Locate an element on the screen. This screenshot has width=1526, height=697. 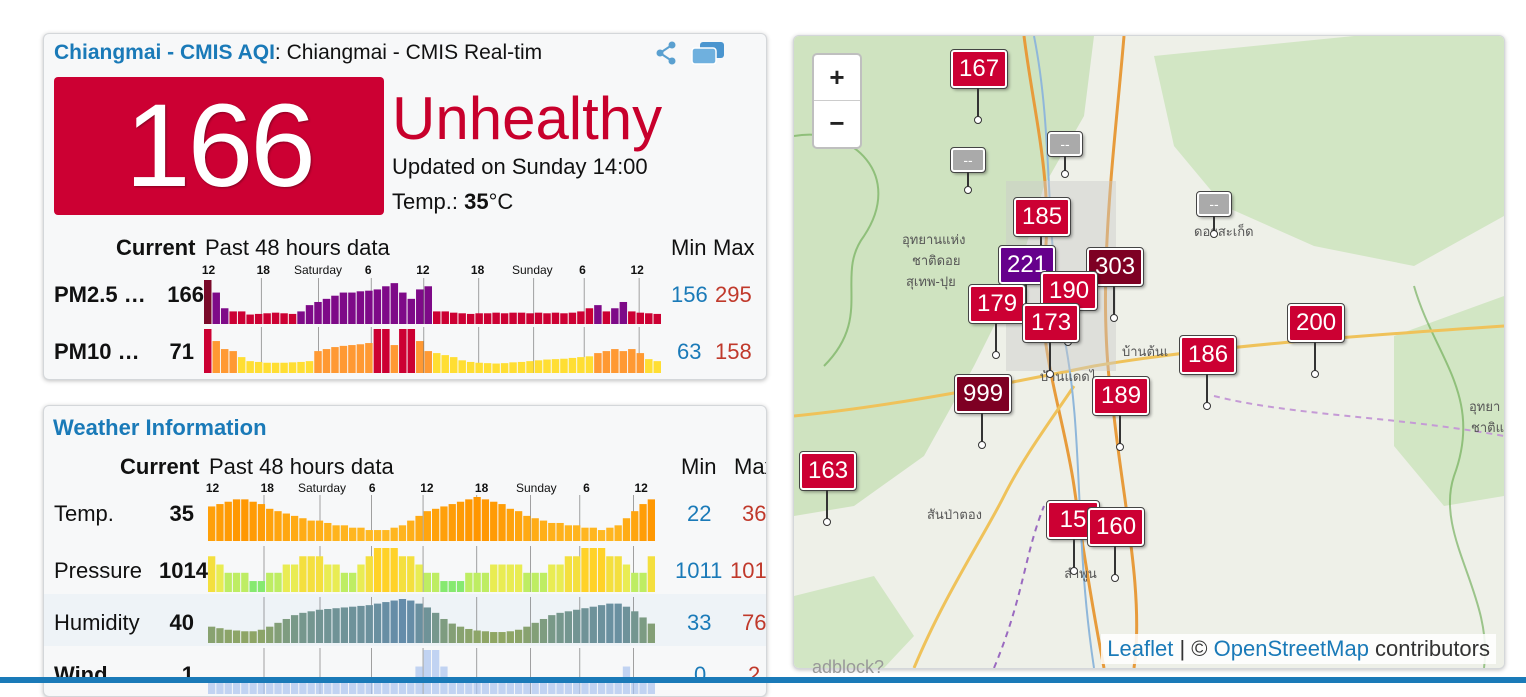
weather-col-past: Past 48 hours data is located at coordinates (301, 466).